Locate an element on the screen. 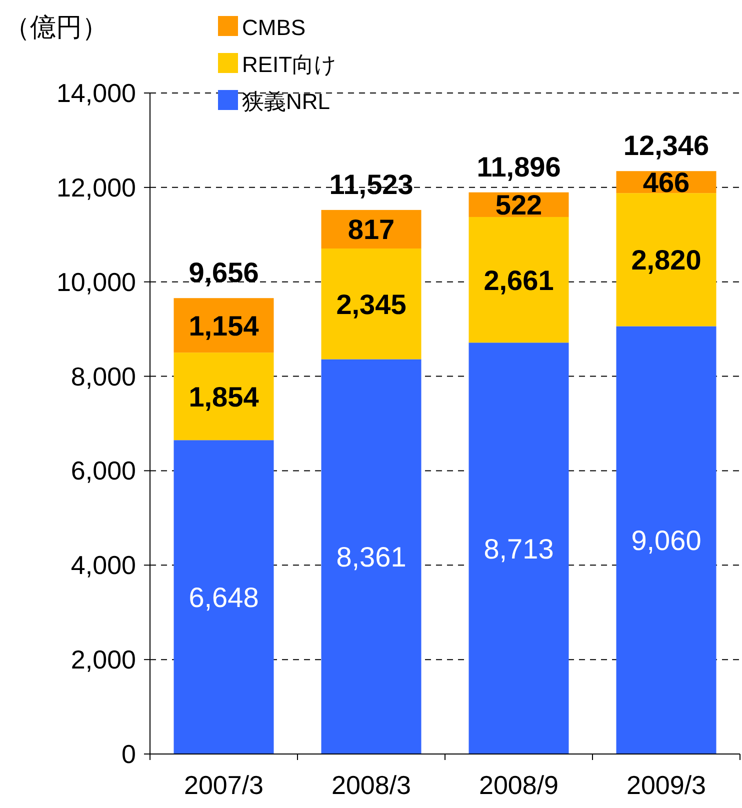 This screenshot has height=808, width=742. data-label: 466 is located at coordinates (666, 182).